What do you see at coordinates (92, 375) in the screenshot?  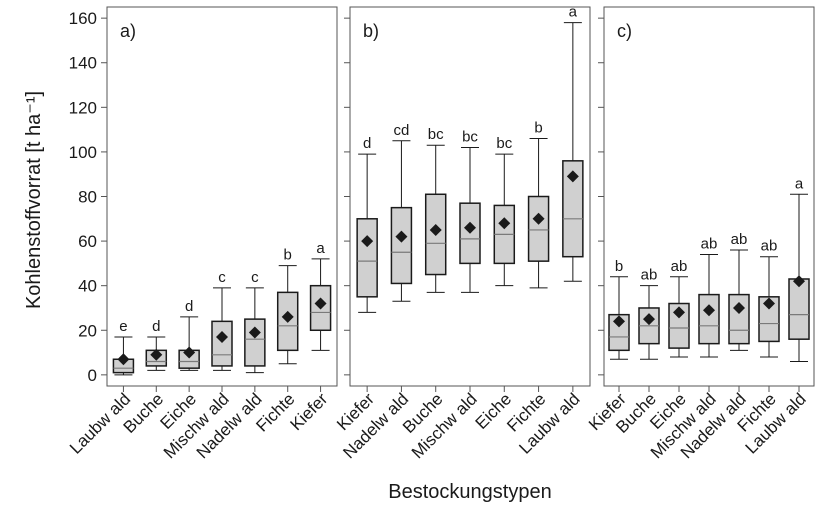 I see `y-tick-label: 0` at bounding box center [92, 375].